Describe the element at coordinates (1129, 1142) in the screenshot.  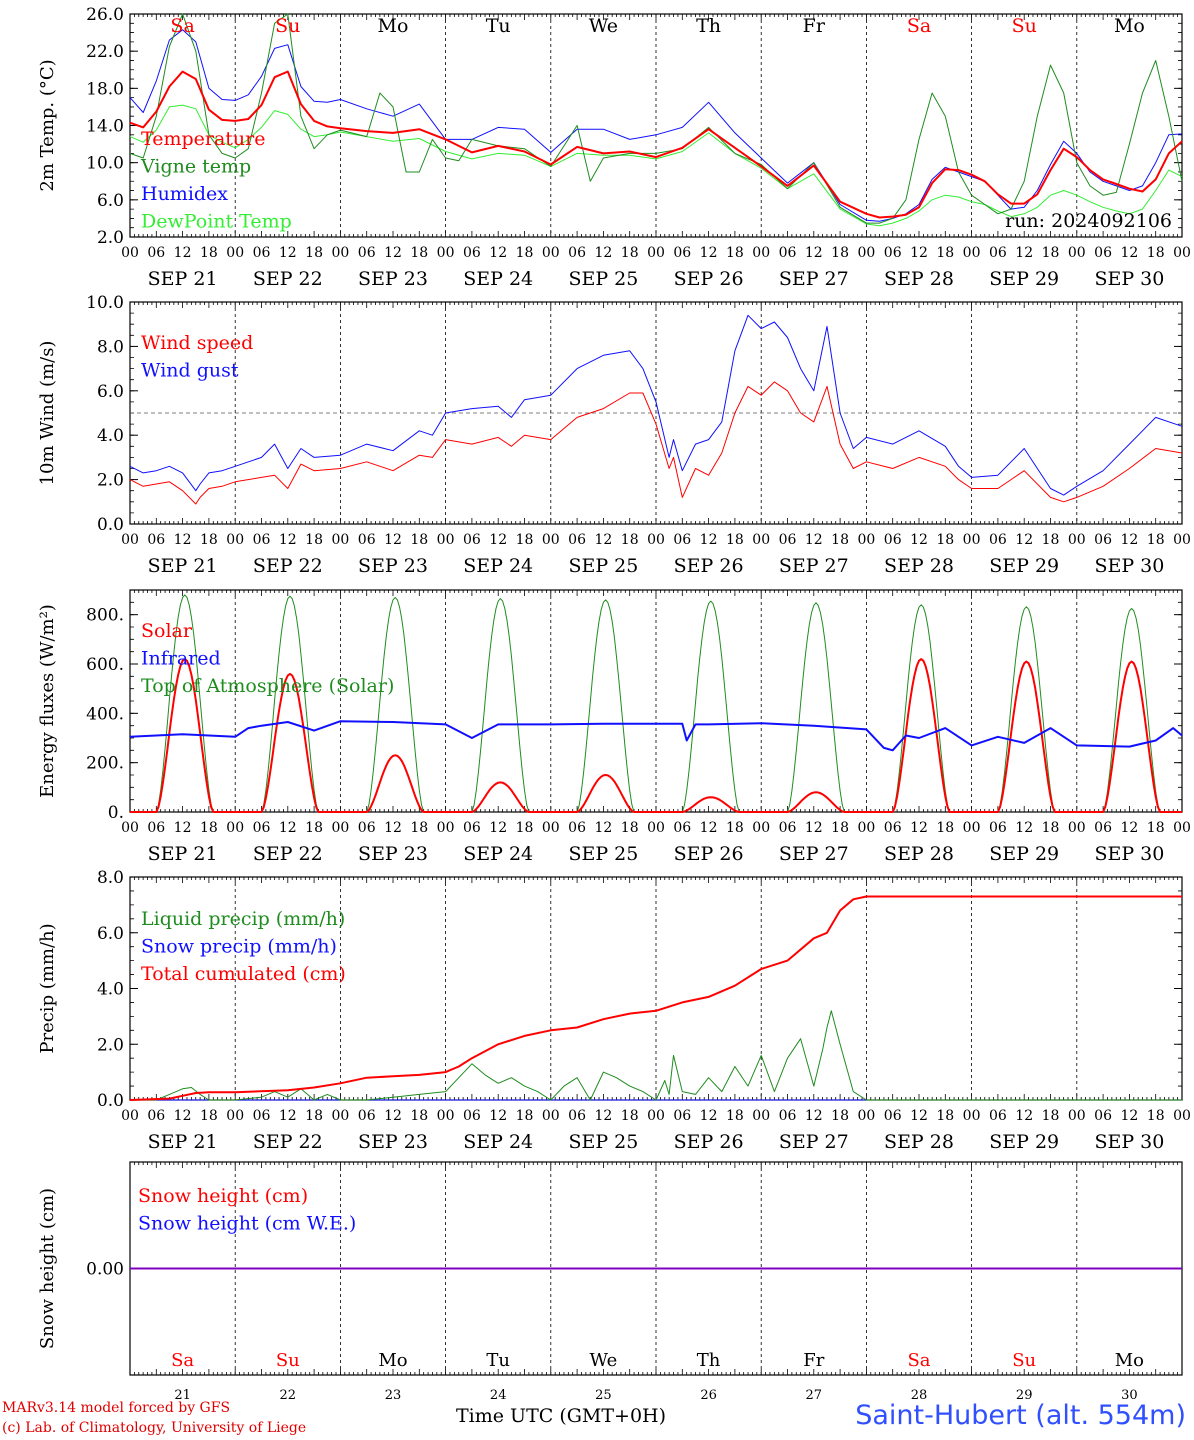
I see `date-label: SEP 30` at that location.